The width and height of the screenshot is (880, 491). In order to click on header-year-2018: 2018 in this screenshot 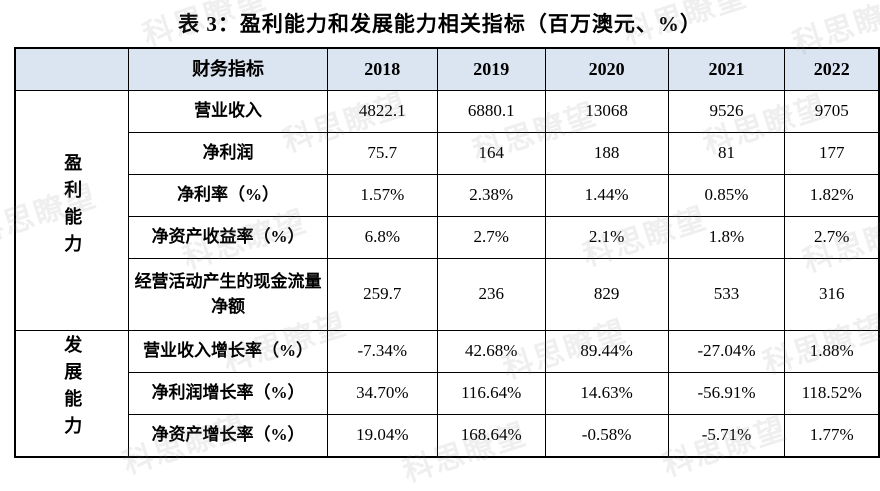, I will do `click(382, 69)`.